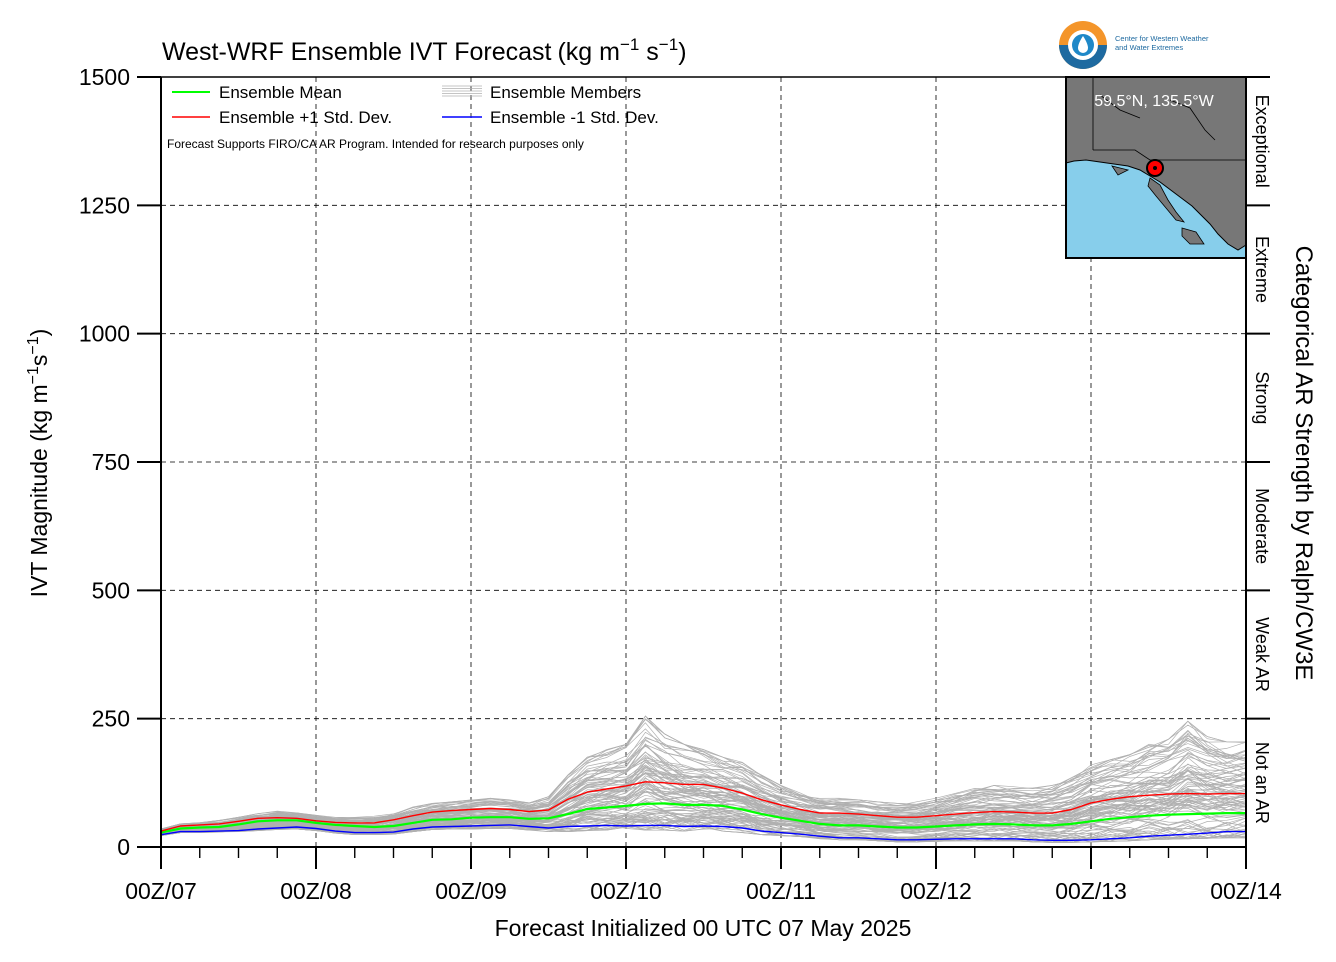 This screenshot has height=962, width=1336. I want to click on category-label: Extreme, so click(1262, 269).